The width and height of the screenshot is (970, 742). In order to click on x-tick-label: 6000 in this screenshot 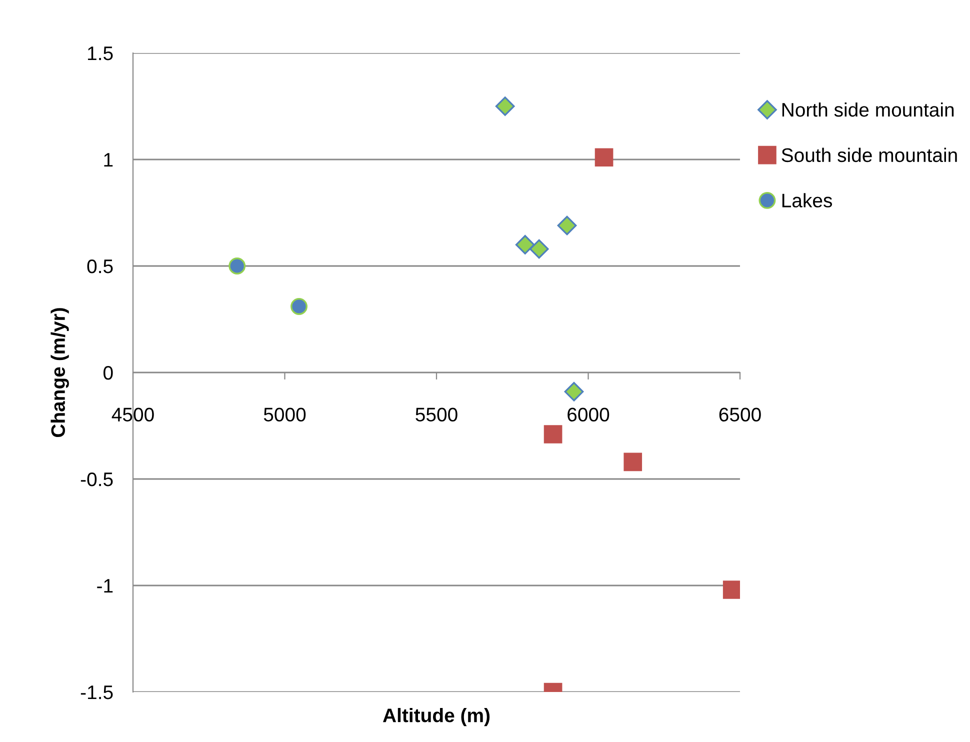, I will do `click(589, 415)`.